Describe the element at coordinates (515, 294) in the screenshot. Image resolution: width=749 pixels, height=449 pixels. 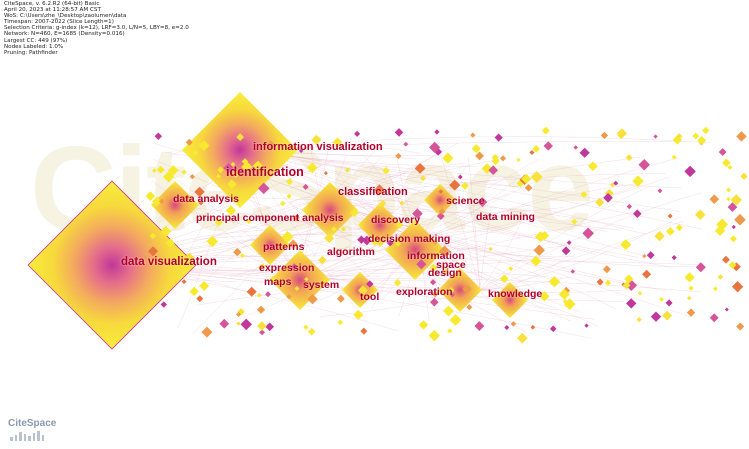
I see `keyword-label: knowledge` at that location.